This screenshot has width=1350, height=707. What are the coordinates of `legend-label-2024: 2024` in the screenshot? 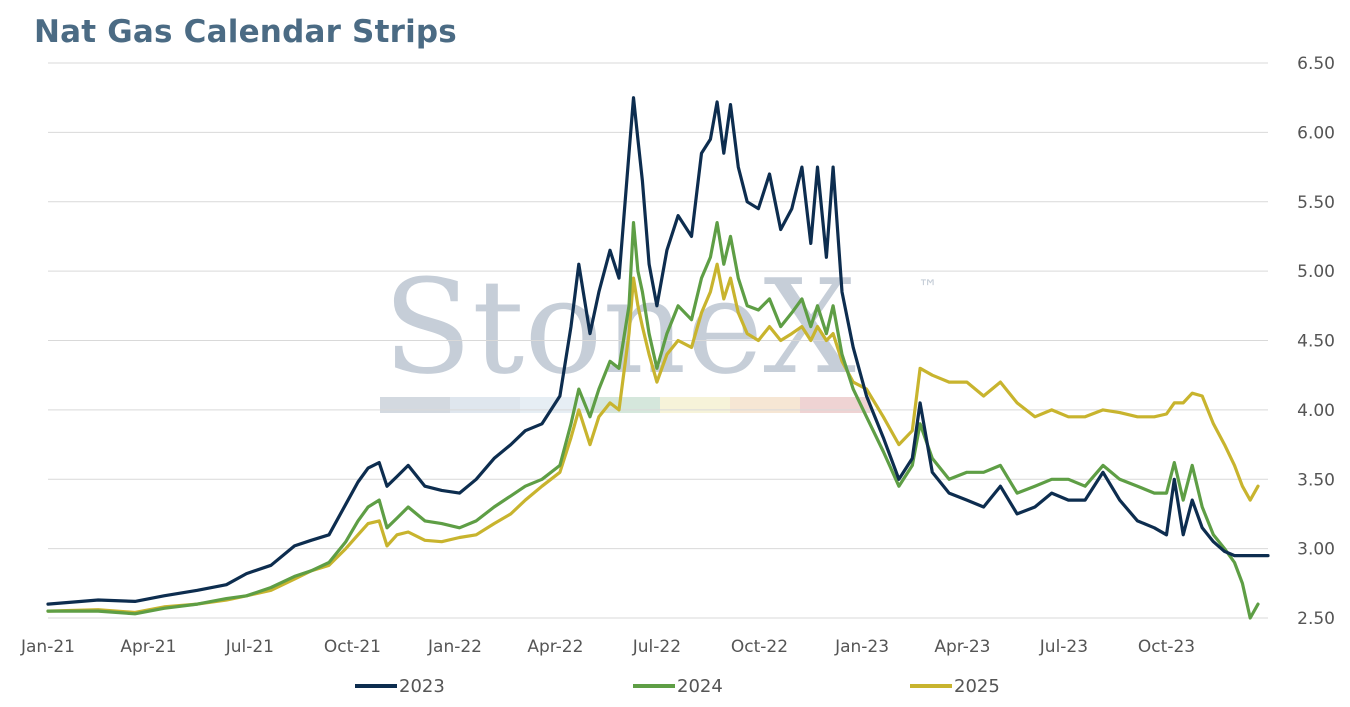 It's located at (700, 686).